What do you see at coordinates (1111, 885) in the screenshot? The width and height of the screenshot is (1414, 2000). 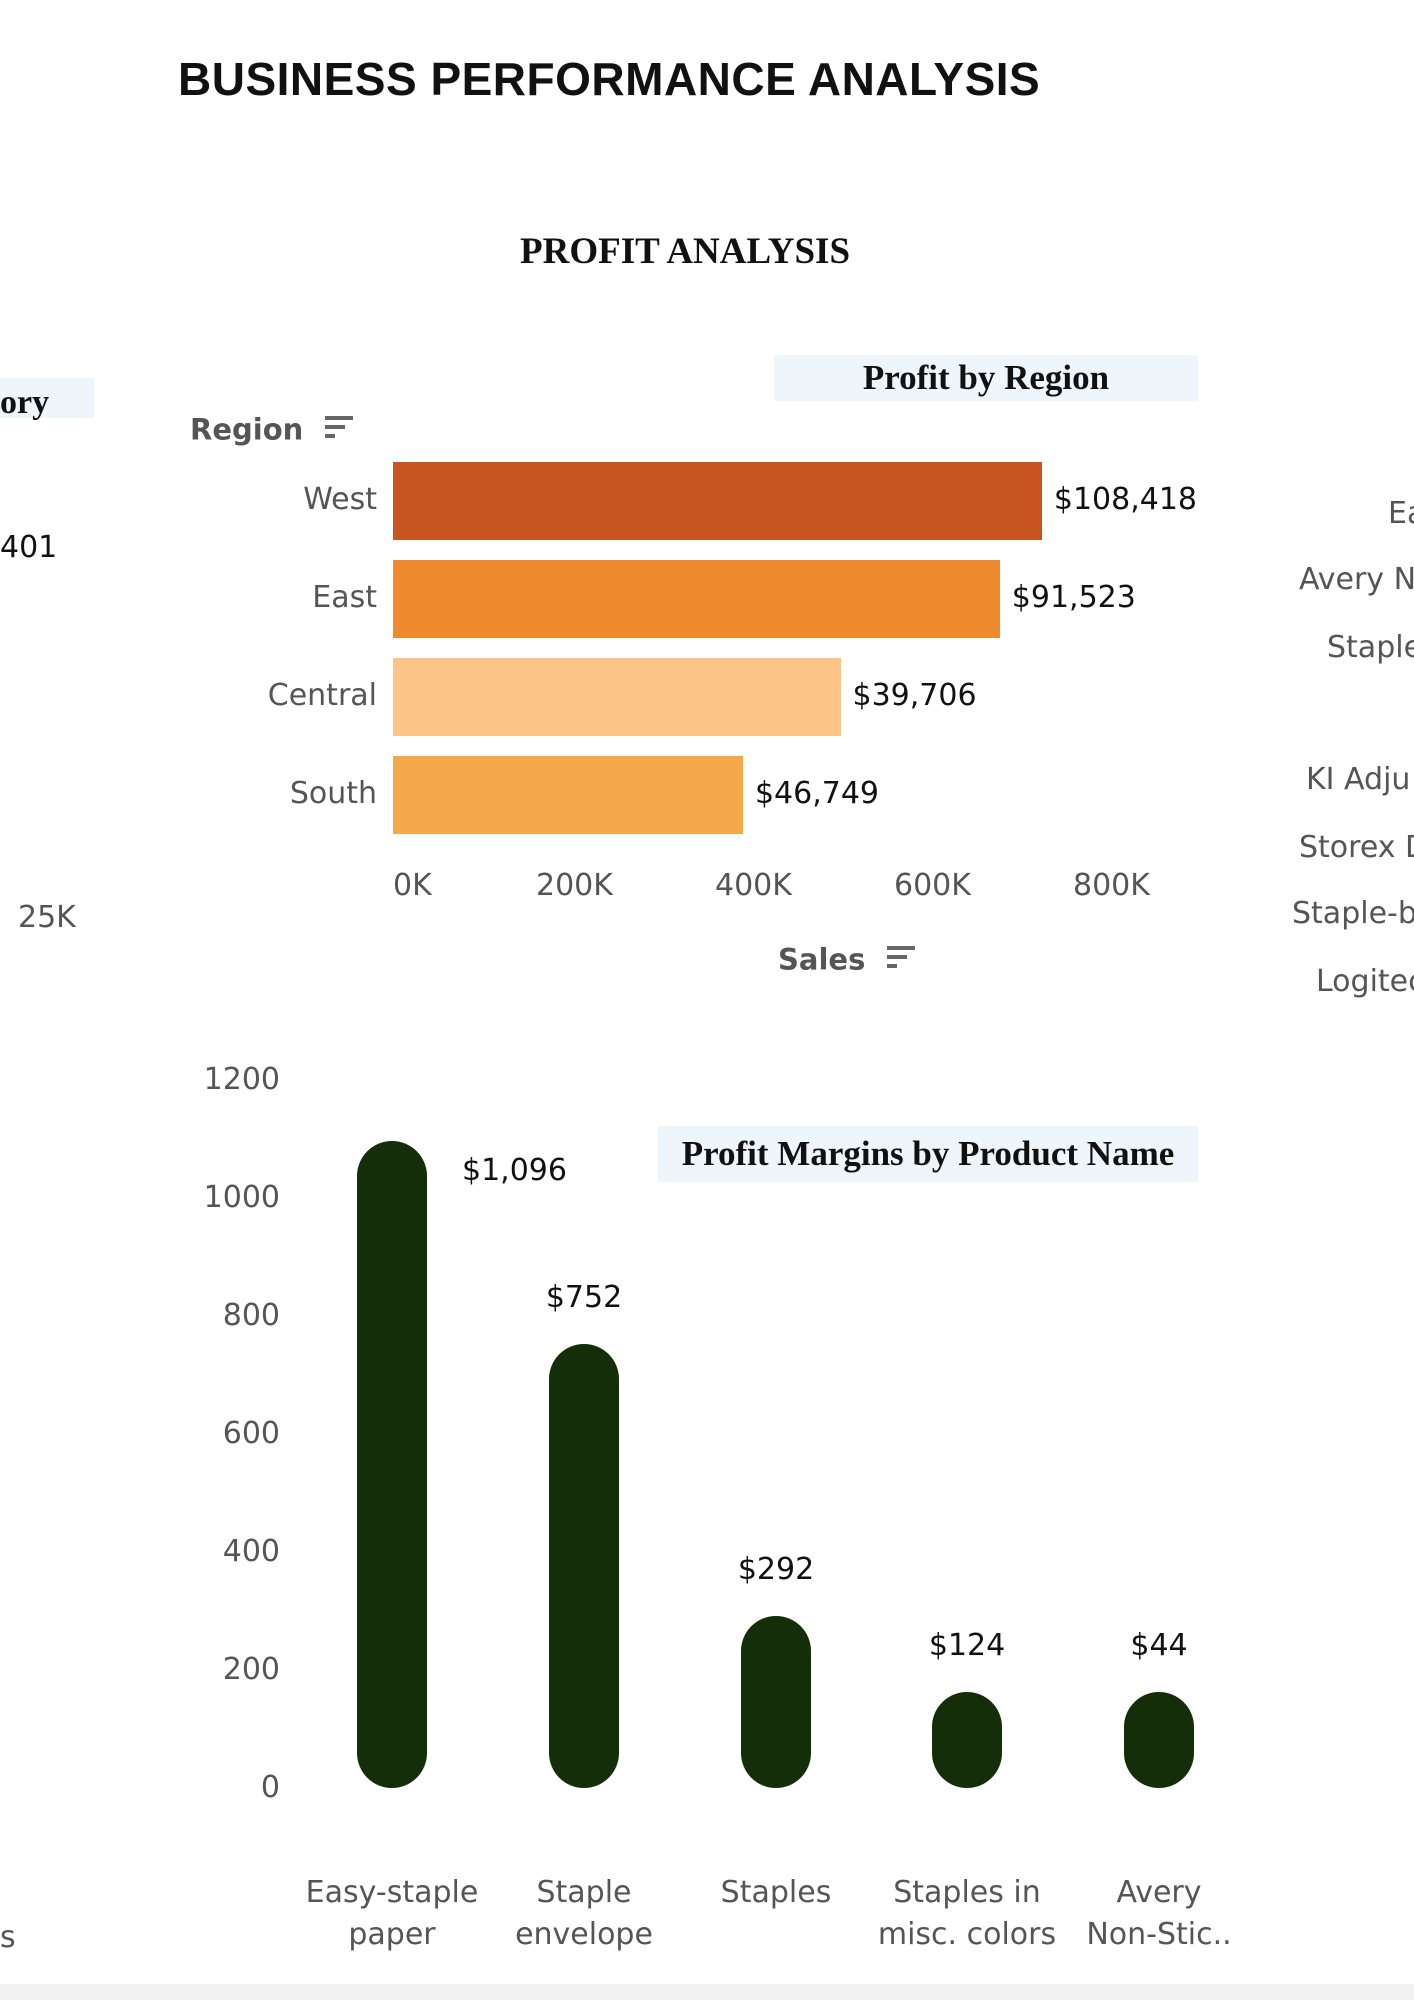 I see `region-x-tick: 800K` at bounding box center [1111, 885].